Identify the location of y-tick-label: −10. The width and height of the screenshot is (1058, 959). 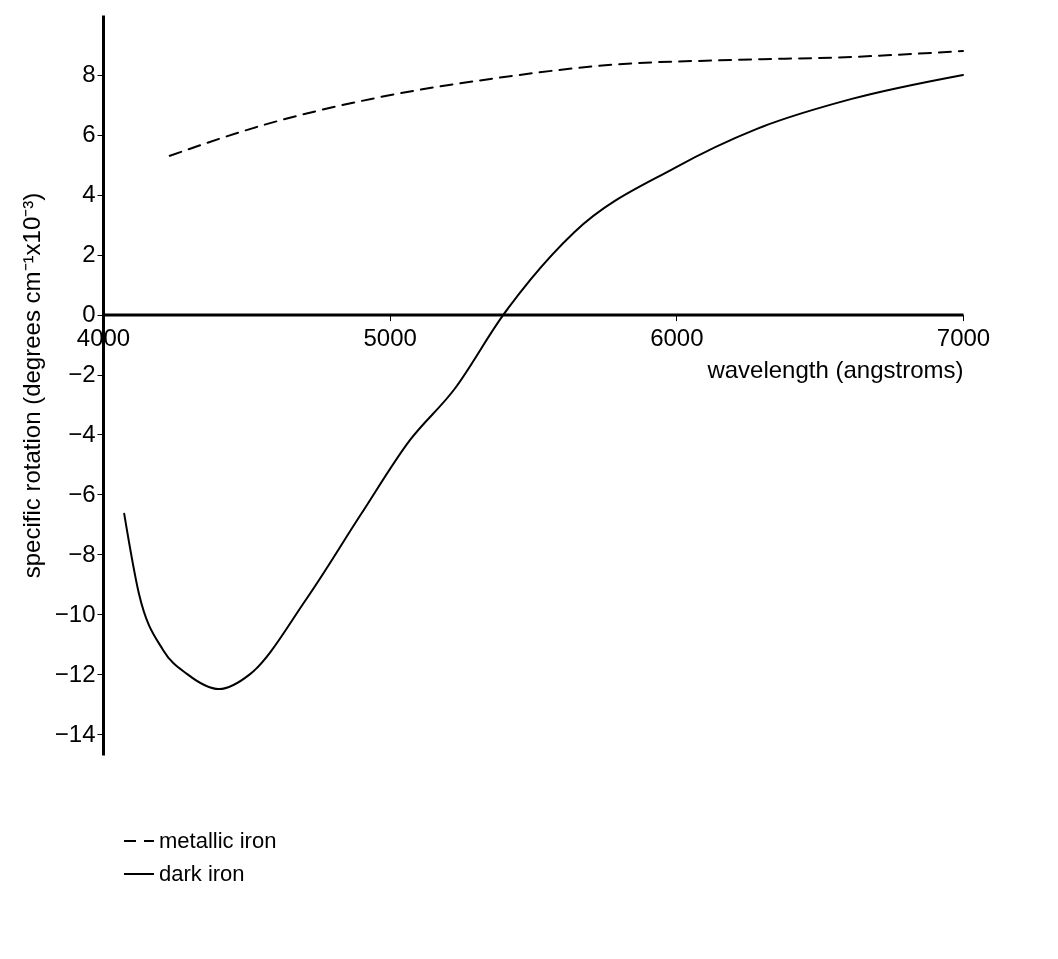
(75, 613).